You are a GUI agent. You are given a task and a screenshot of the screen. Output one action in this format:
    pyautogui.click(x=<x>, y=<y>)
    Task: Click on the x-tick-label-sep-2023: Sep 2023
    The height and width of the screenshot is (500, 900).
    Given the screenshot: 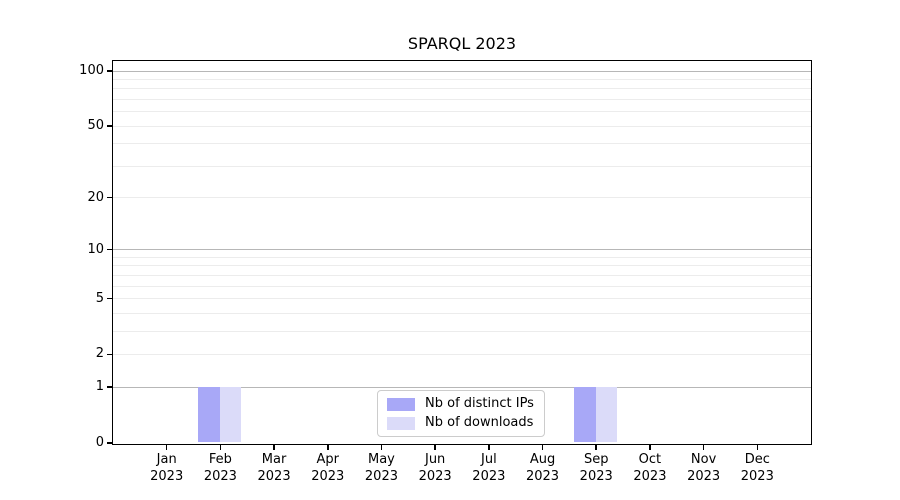 What is the action you would take?
    pyautogui.click(x=596, y=468)
    